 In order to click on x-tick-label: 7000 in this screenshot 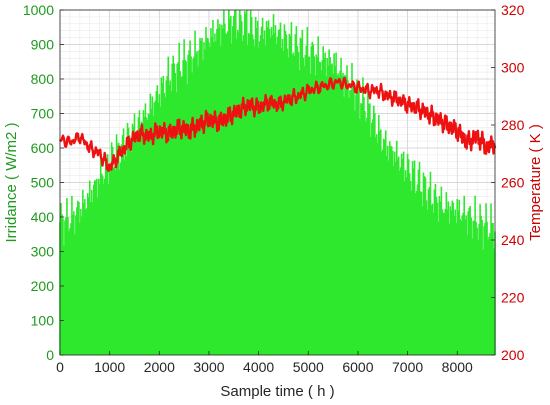, I will do `click(407, 367)`.